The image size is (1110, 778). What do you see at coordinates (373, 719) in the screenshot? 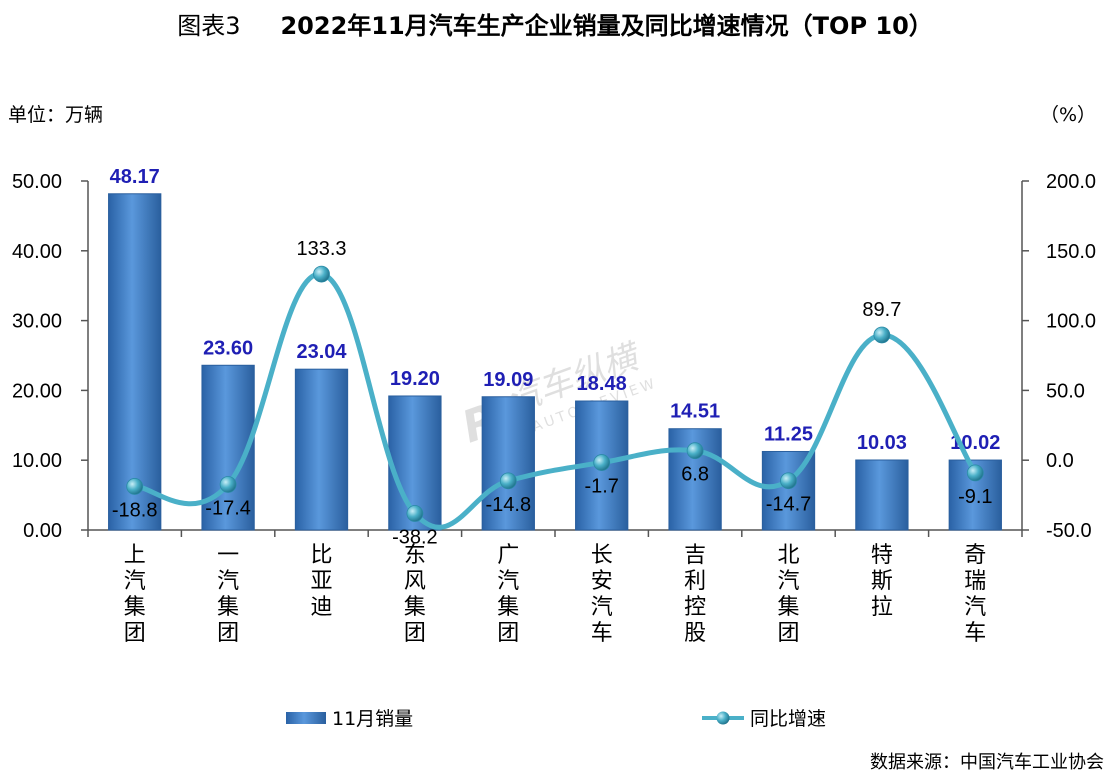
I see `legend-bar-label: 11月销量` at bounding box center [373, 719].